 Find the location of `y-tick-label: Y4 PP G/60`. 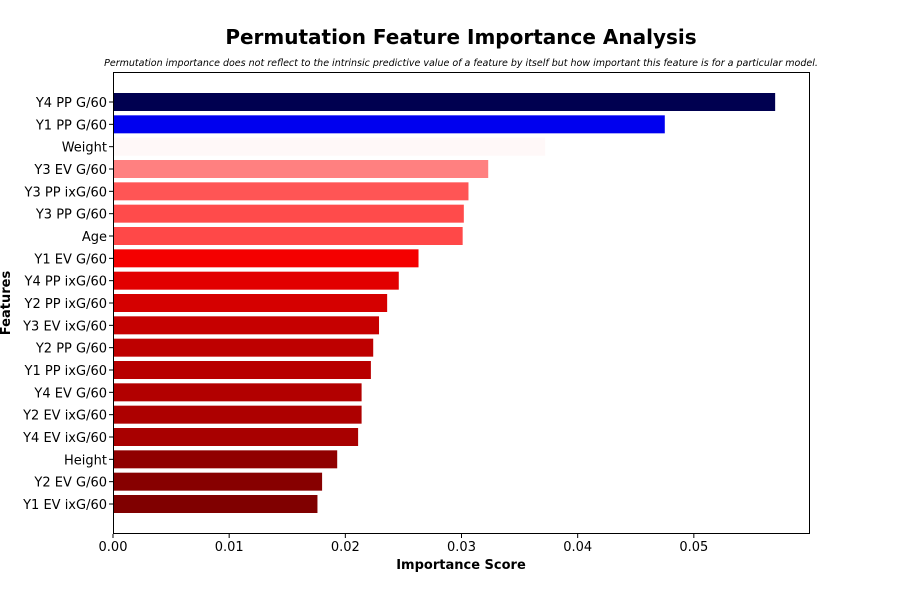

y-tick-label: Y4 PP G/60 is located at coordinates (71, 103).